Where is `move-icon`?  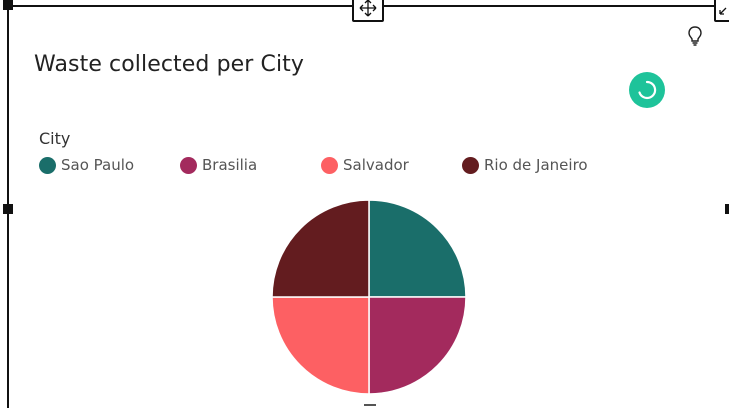
move-icon is located at coordinates (368, 8).